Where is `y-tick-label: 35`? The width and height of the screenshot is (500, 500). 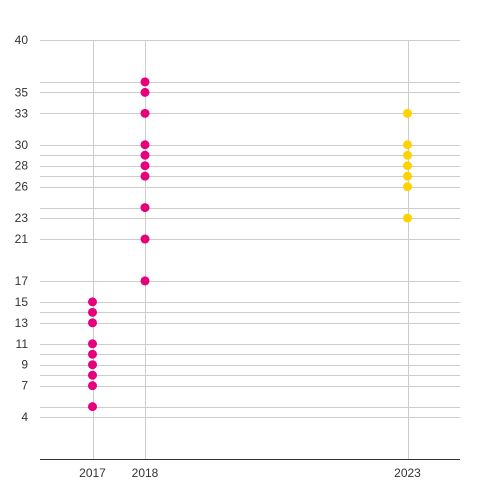
y-tick-label: 35 is located at coordinates (22, 92).